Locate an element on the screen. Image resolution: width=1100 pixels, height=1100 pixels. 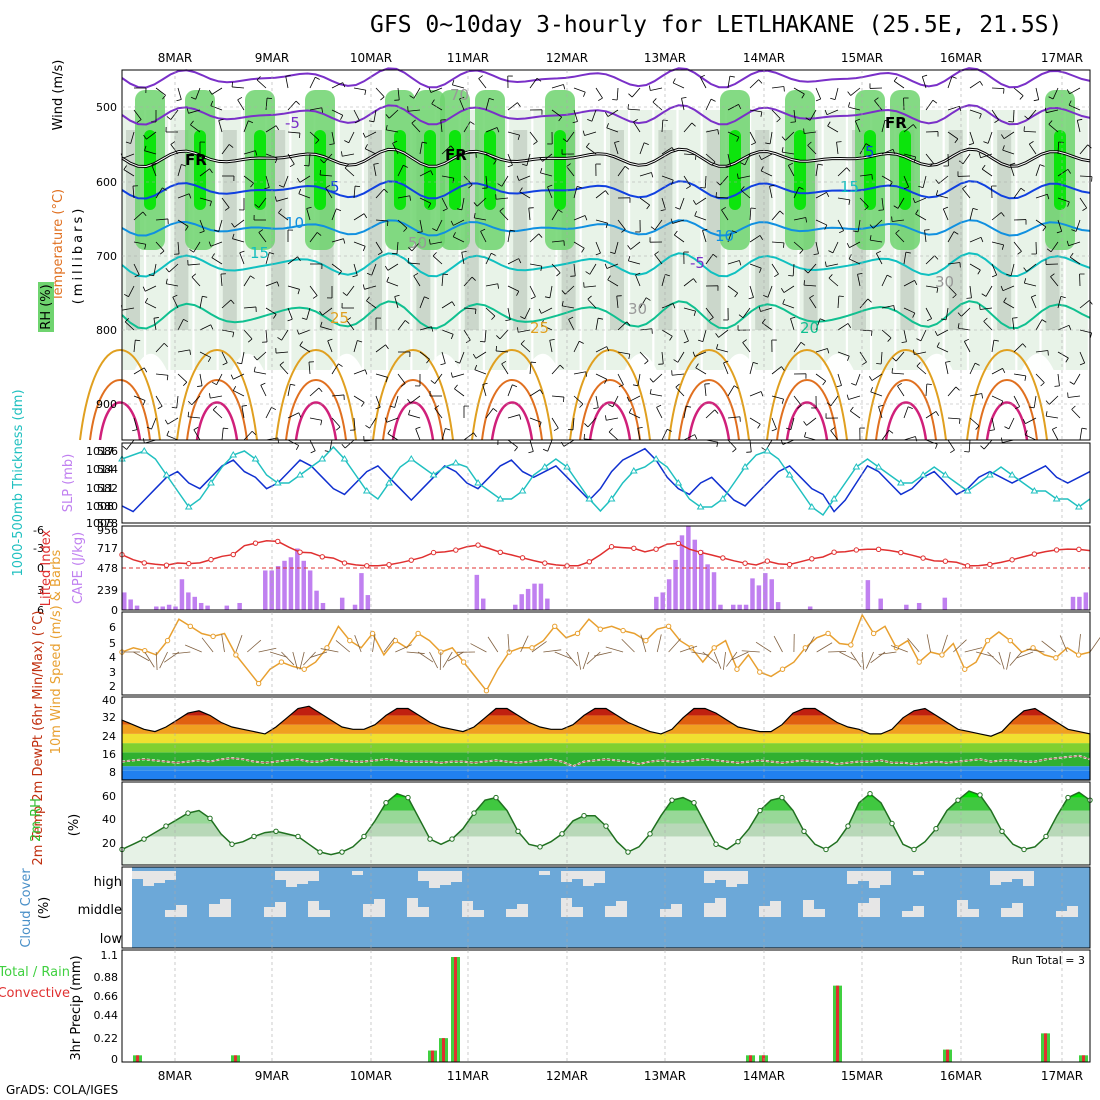
temperature-axis-label: Temperature (°C) is located at coordinates (58, 245).